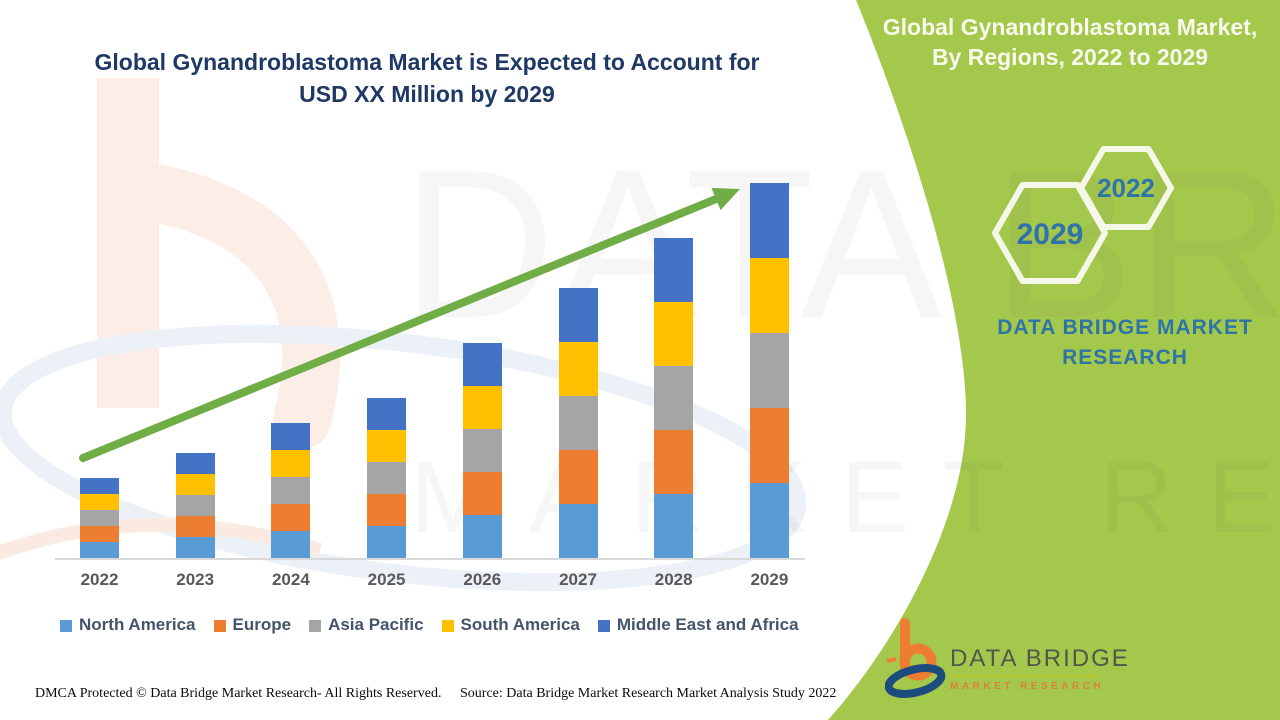  Describe the element at coordinates (1125, 357) in the screenshot. I see `brand-heading-line2: RESEARCH` at that location.